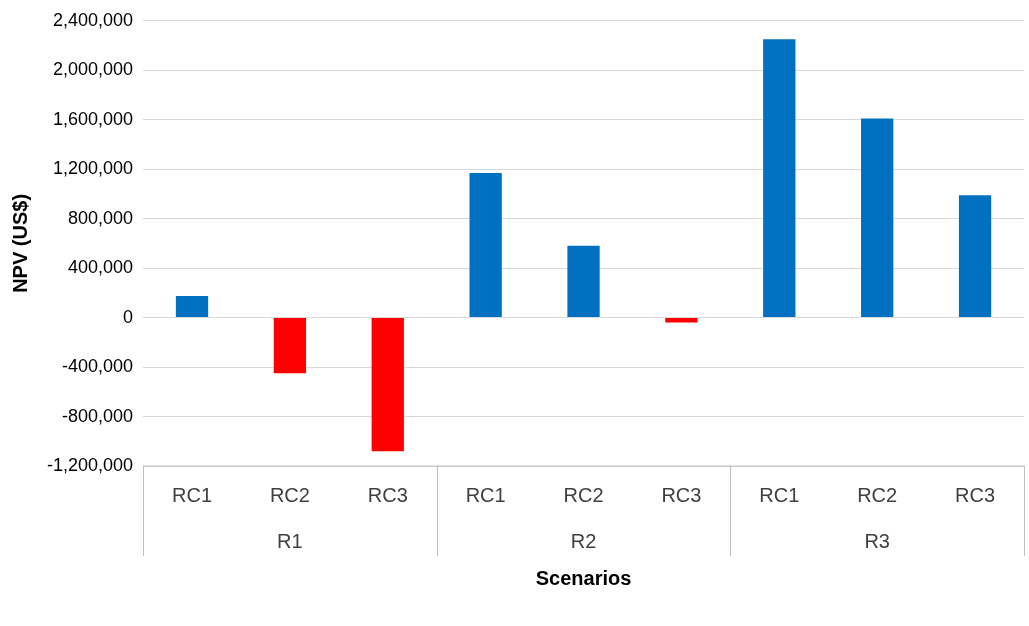  Describe the element at coordinates (90, 464) in the screenshot. I see `y-tick-label: -1,200,000` at that location.